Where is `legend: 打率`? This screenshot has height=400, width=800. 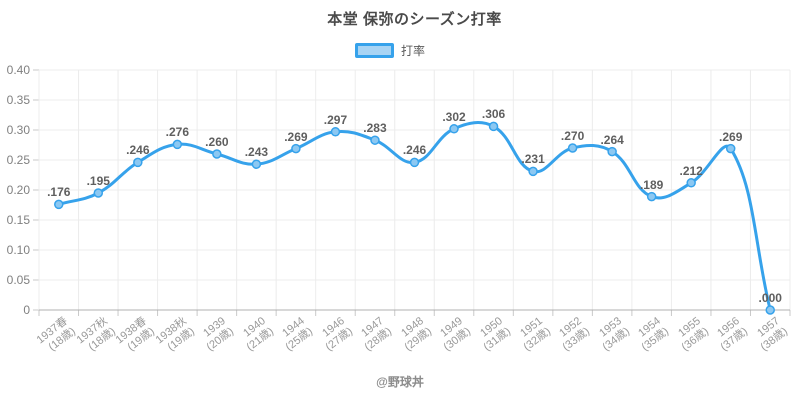 legend: 打率 is located at coordinates (390, 50).